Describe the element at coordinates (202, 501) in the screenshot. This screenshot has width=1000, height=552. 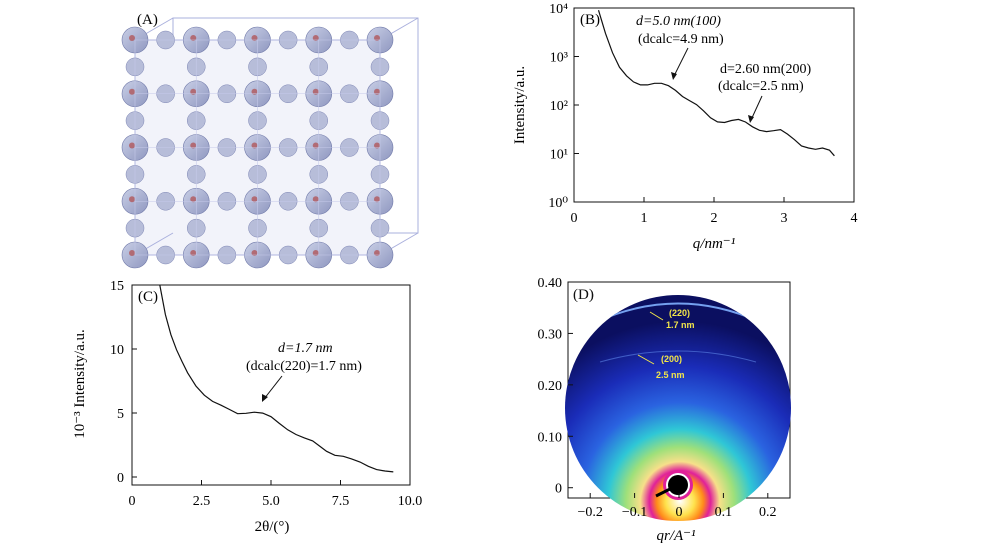
I see `c-xtick-label: 2.5` at that location.